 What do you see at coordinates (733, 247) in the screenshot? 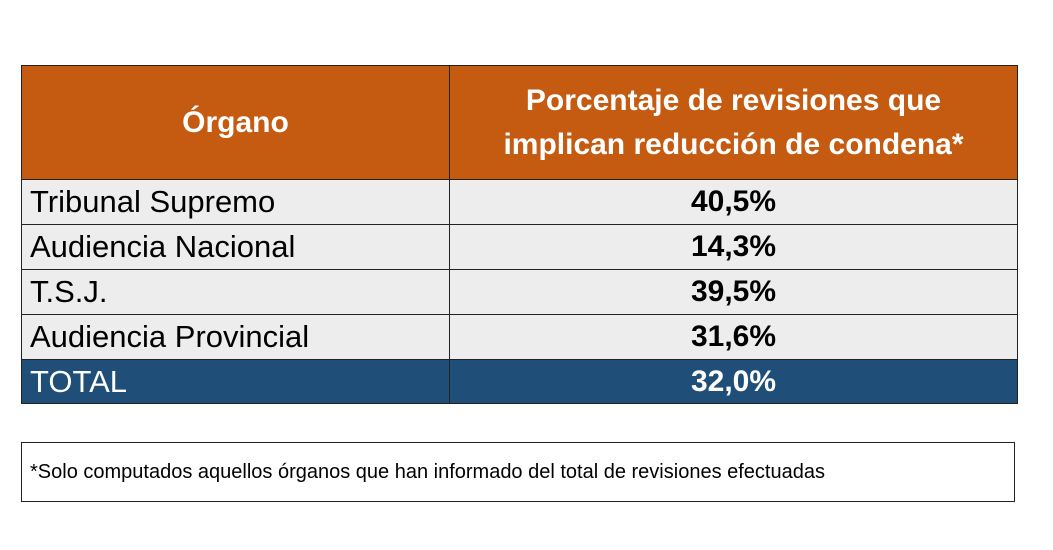
I see `row-value: 14,3%` at bounding box center [733, 247].